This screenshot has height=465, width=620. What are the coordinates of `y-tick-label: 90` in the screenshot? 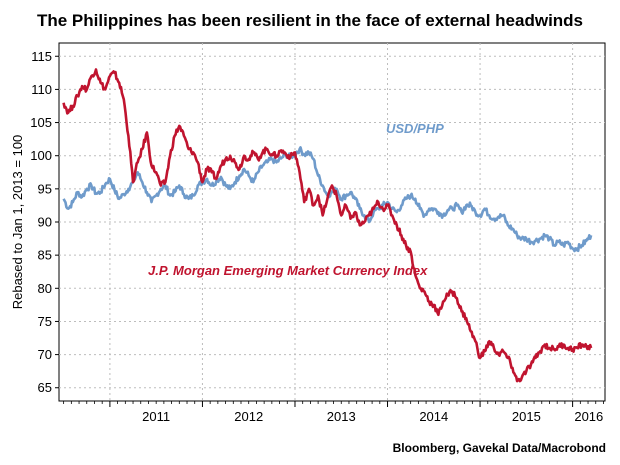 It's located at (45, 222).